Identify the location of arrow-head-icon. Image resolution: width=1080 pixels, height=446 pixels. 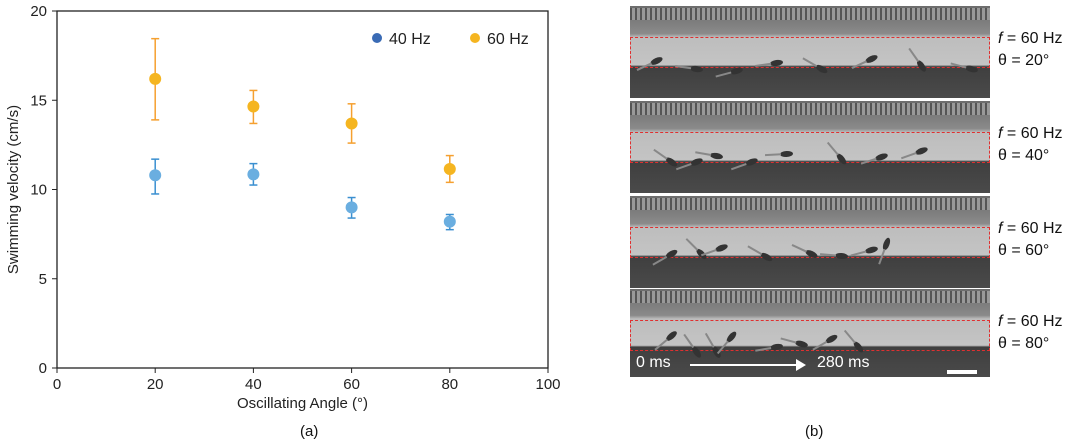
(801, 365).